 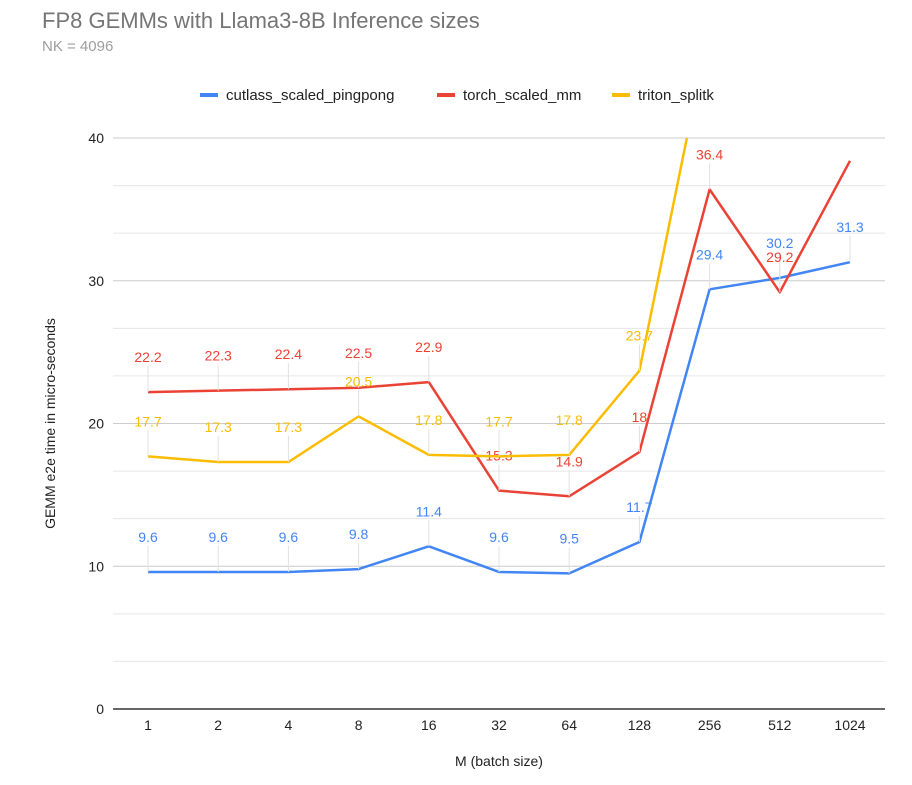 I want to click on data-label: 14.9, so click(x=569, y=461).